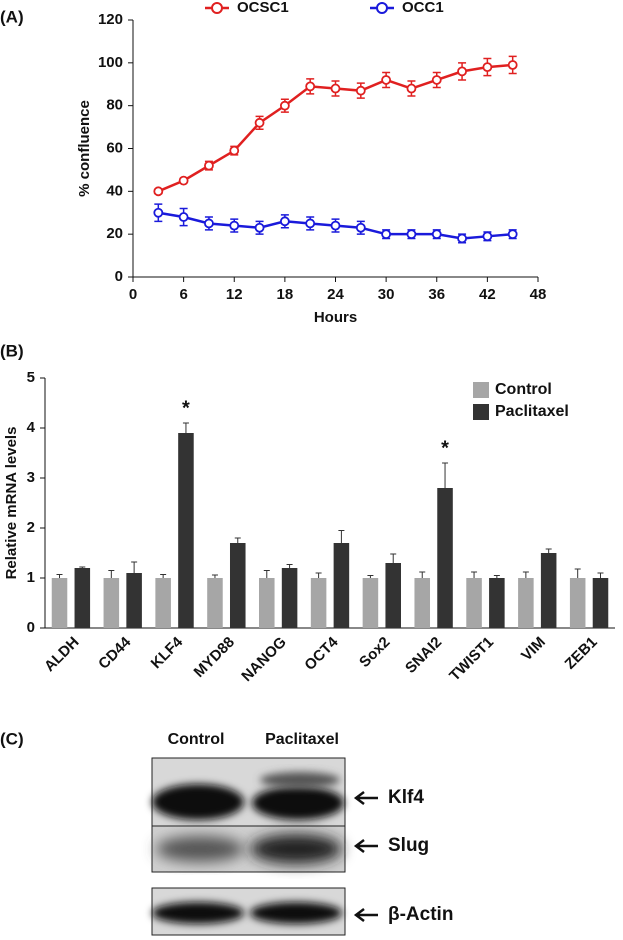 Image resolution: width=623 pixels, height=940 pixels. What do you see at coordinates (335, 317) in the screenshot?
I see `x-axis-label: Hours` at bounding box center [335, 317].